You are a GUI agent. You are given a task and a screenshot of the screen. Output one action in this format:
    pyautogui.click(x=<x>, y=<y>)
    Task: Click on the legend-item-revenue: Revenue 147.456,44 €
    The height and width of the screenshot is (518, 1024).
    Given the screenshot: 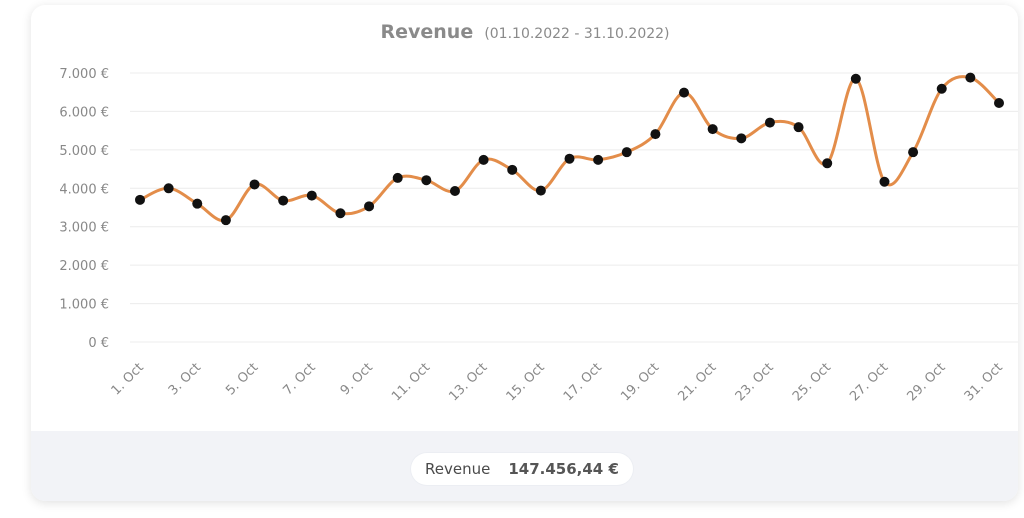 What is the action you would take?
    pyautogui.click(x=522, y=469)
    